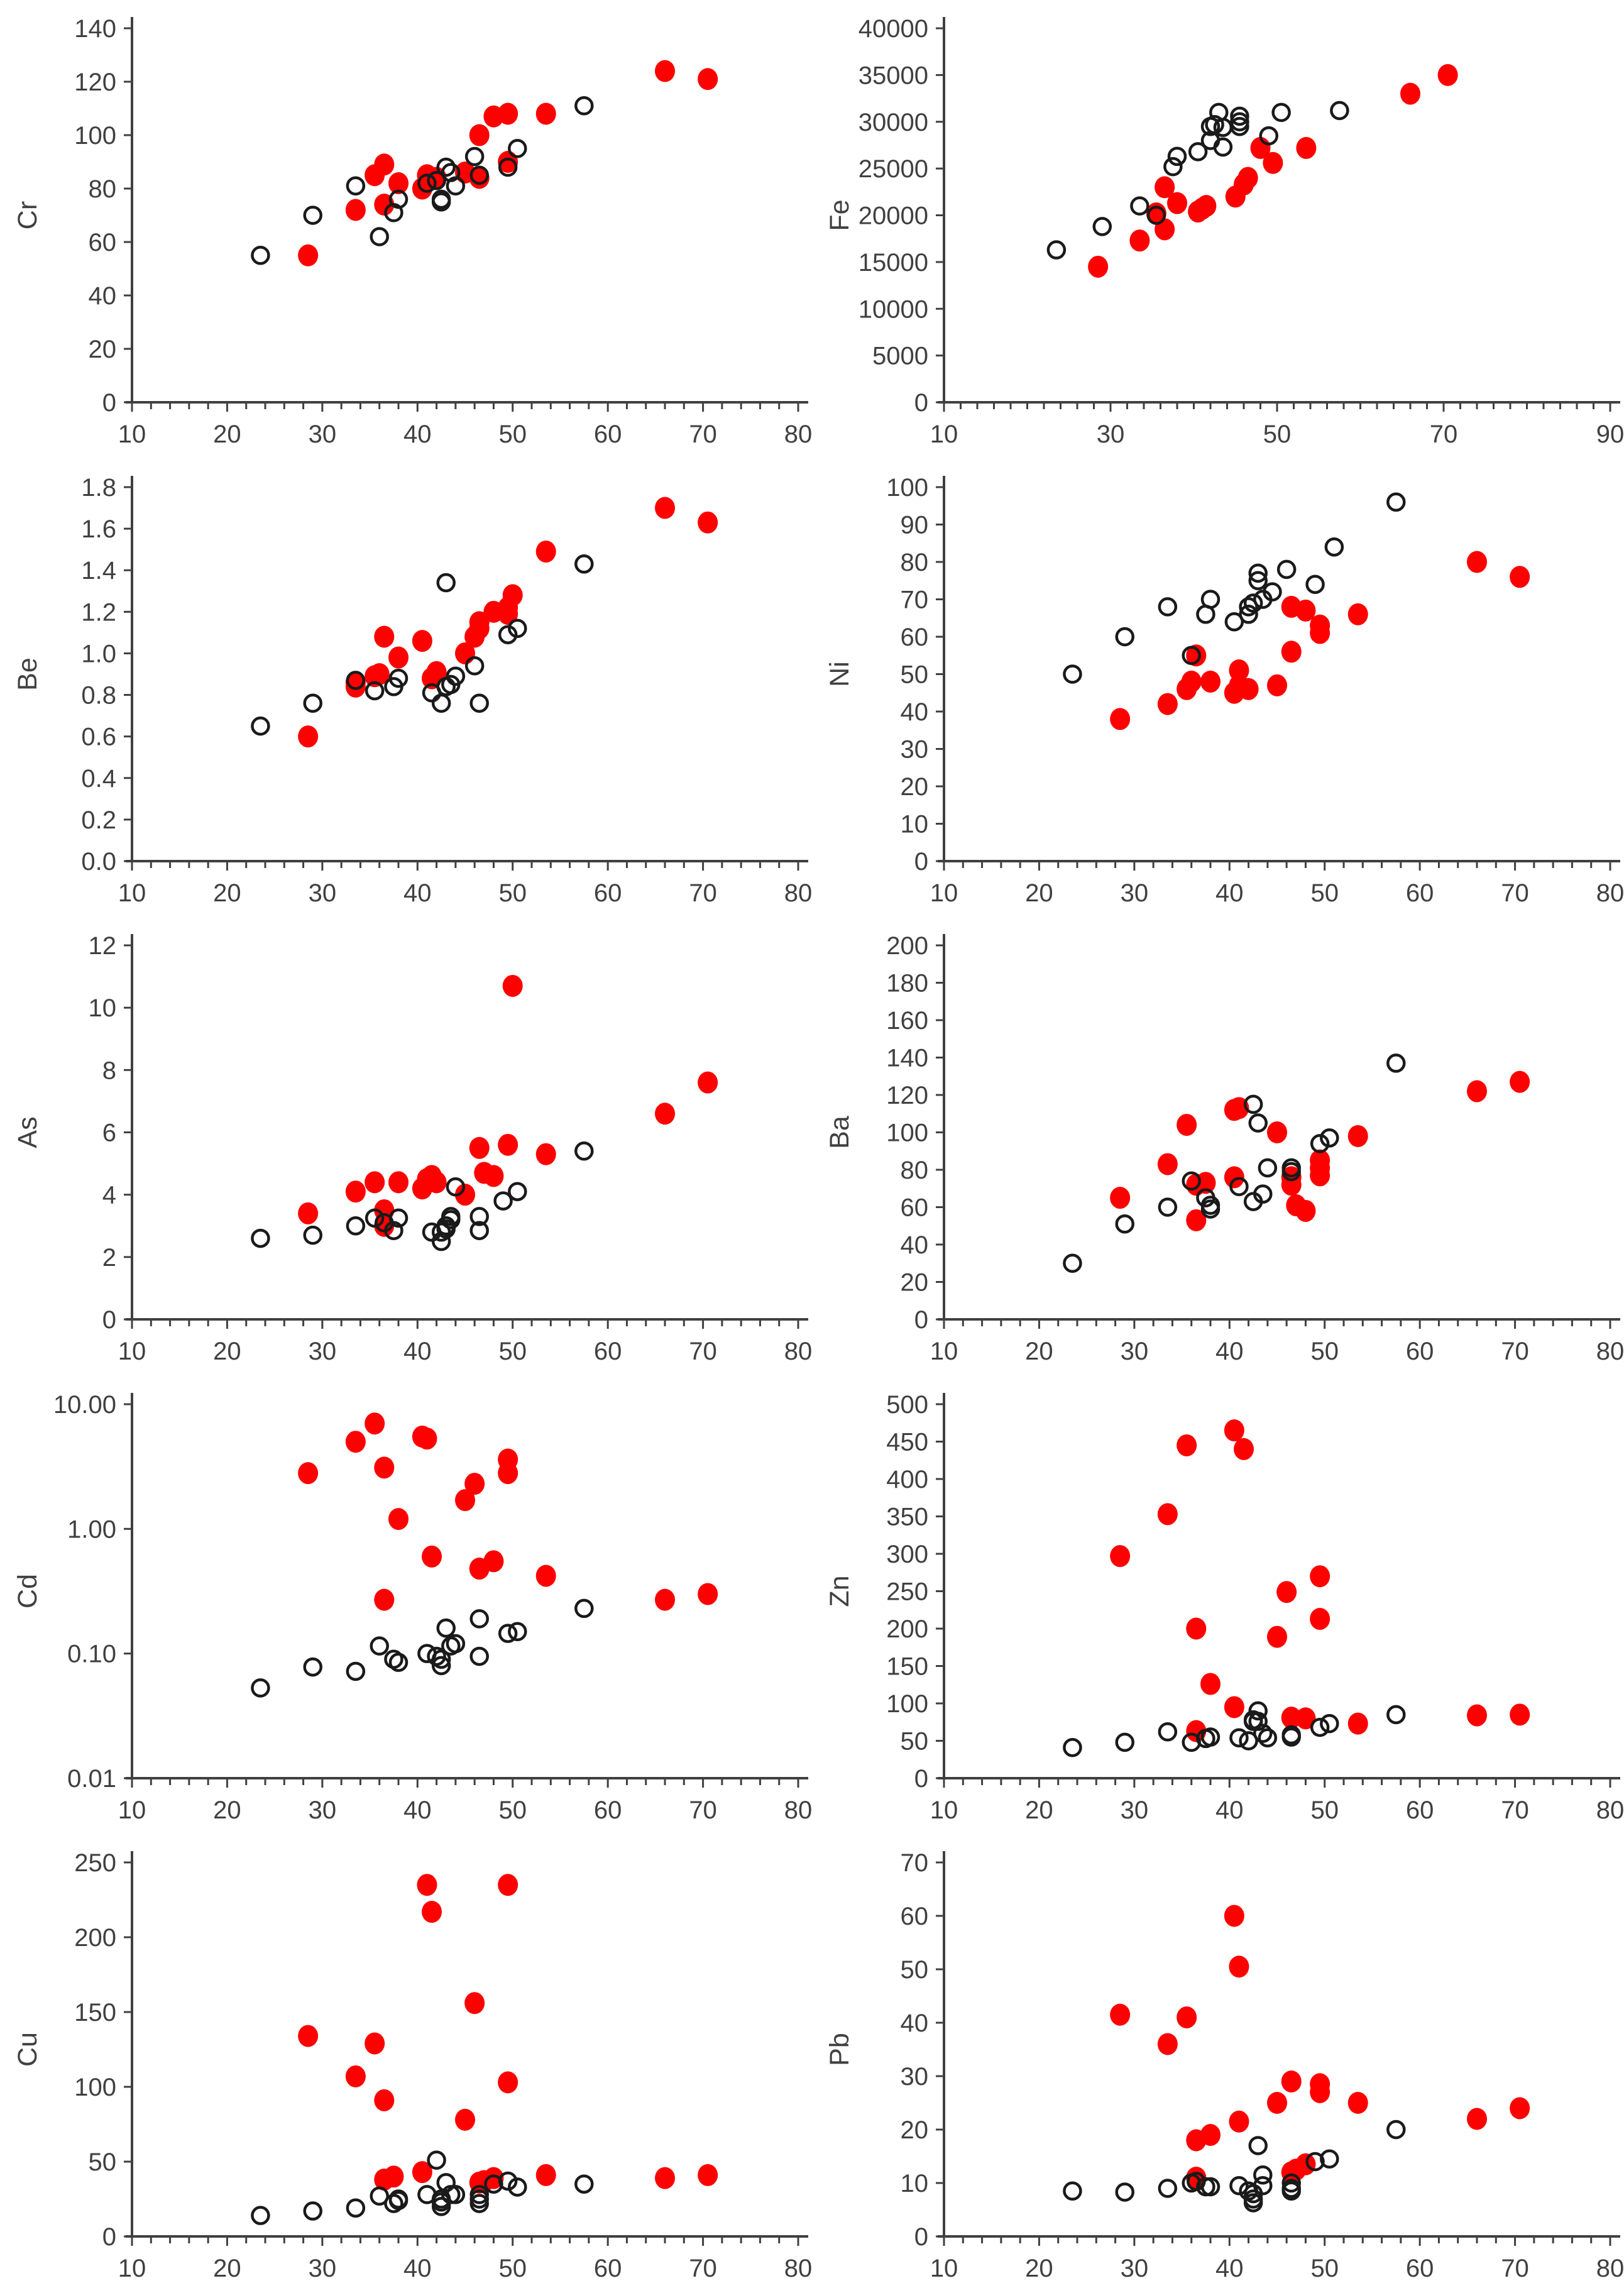  What do you see at coordinates (840, 1132) in the screenshot?
I see `y-axis-title: Ba` at bounding box center [840, 1132].